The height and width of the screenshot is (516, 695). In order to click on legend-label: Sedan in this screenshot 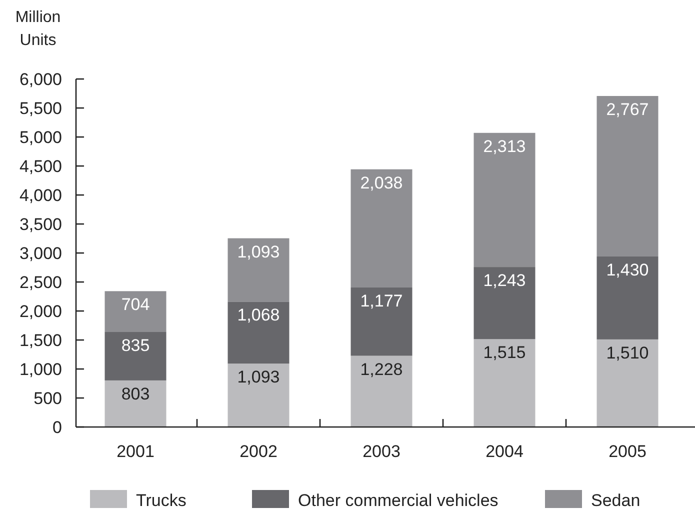, I will do `click(615, 500)`.